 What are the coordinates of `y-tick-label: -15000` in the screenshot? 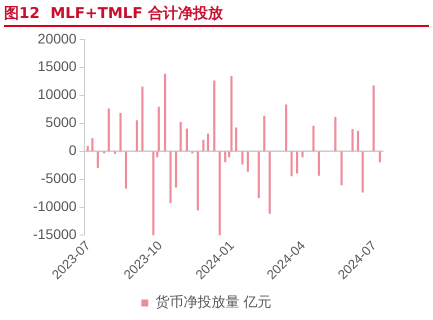 It's located at (55, 234).